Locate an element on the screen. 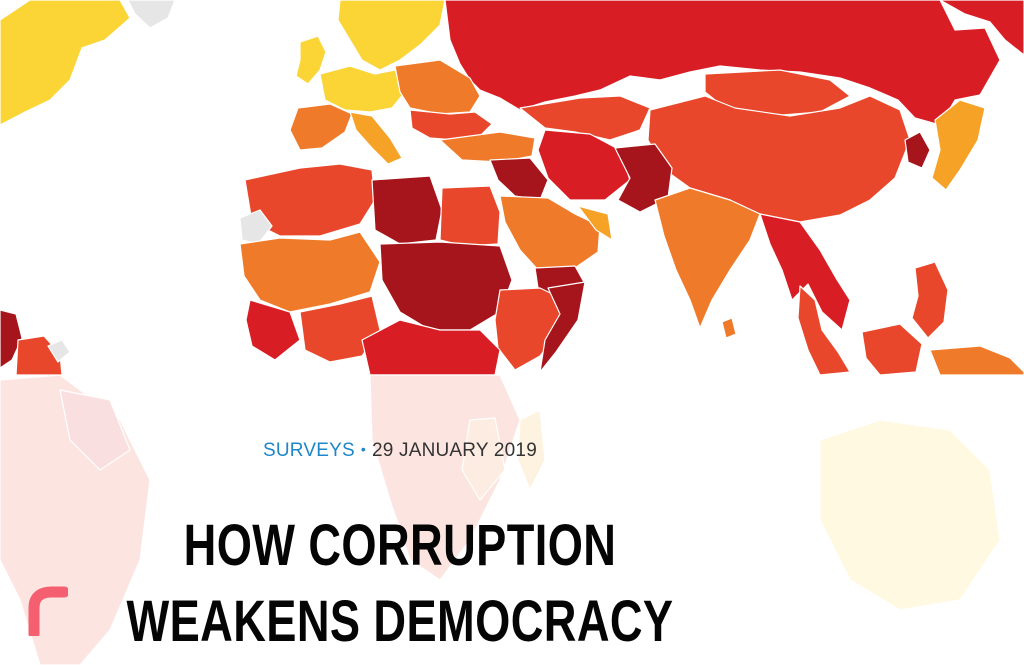 The height and width of the screenshot is (665, 1024). publish-date: 29 JANUARY 2019 is located at coordinates (454, 450).